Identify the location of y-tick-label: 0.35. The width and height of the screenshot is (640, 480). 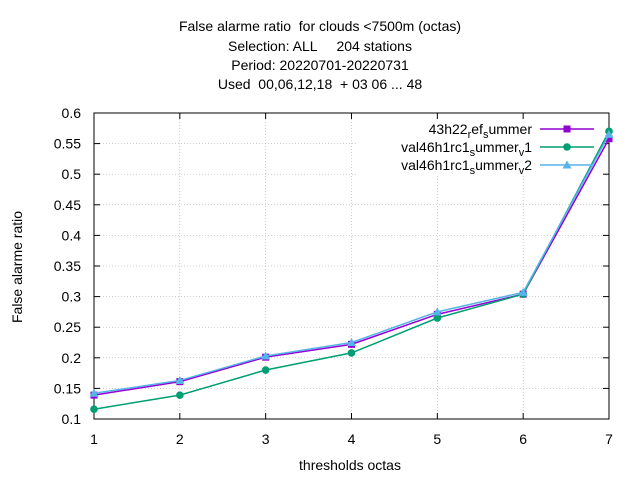
(67, 266).